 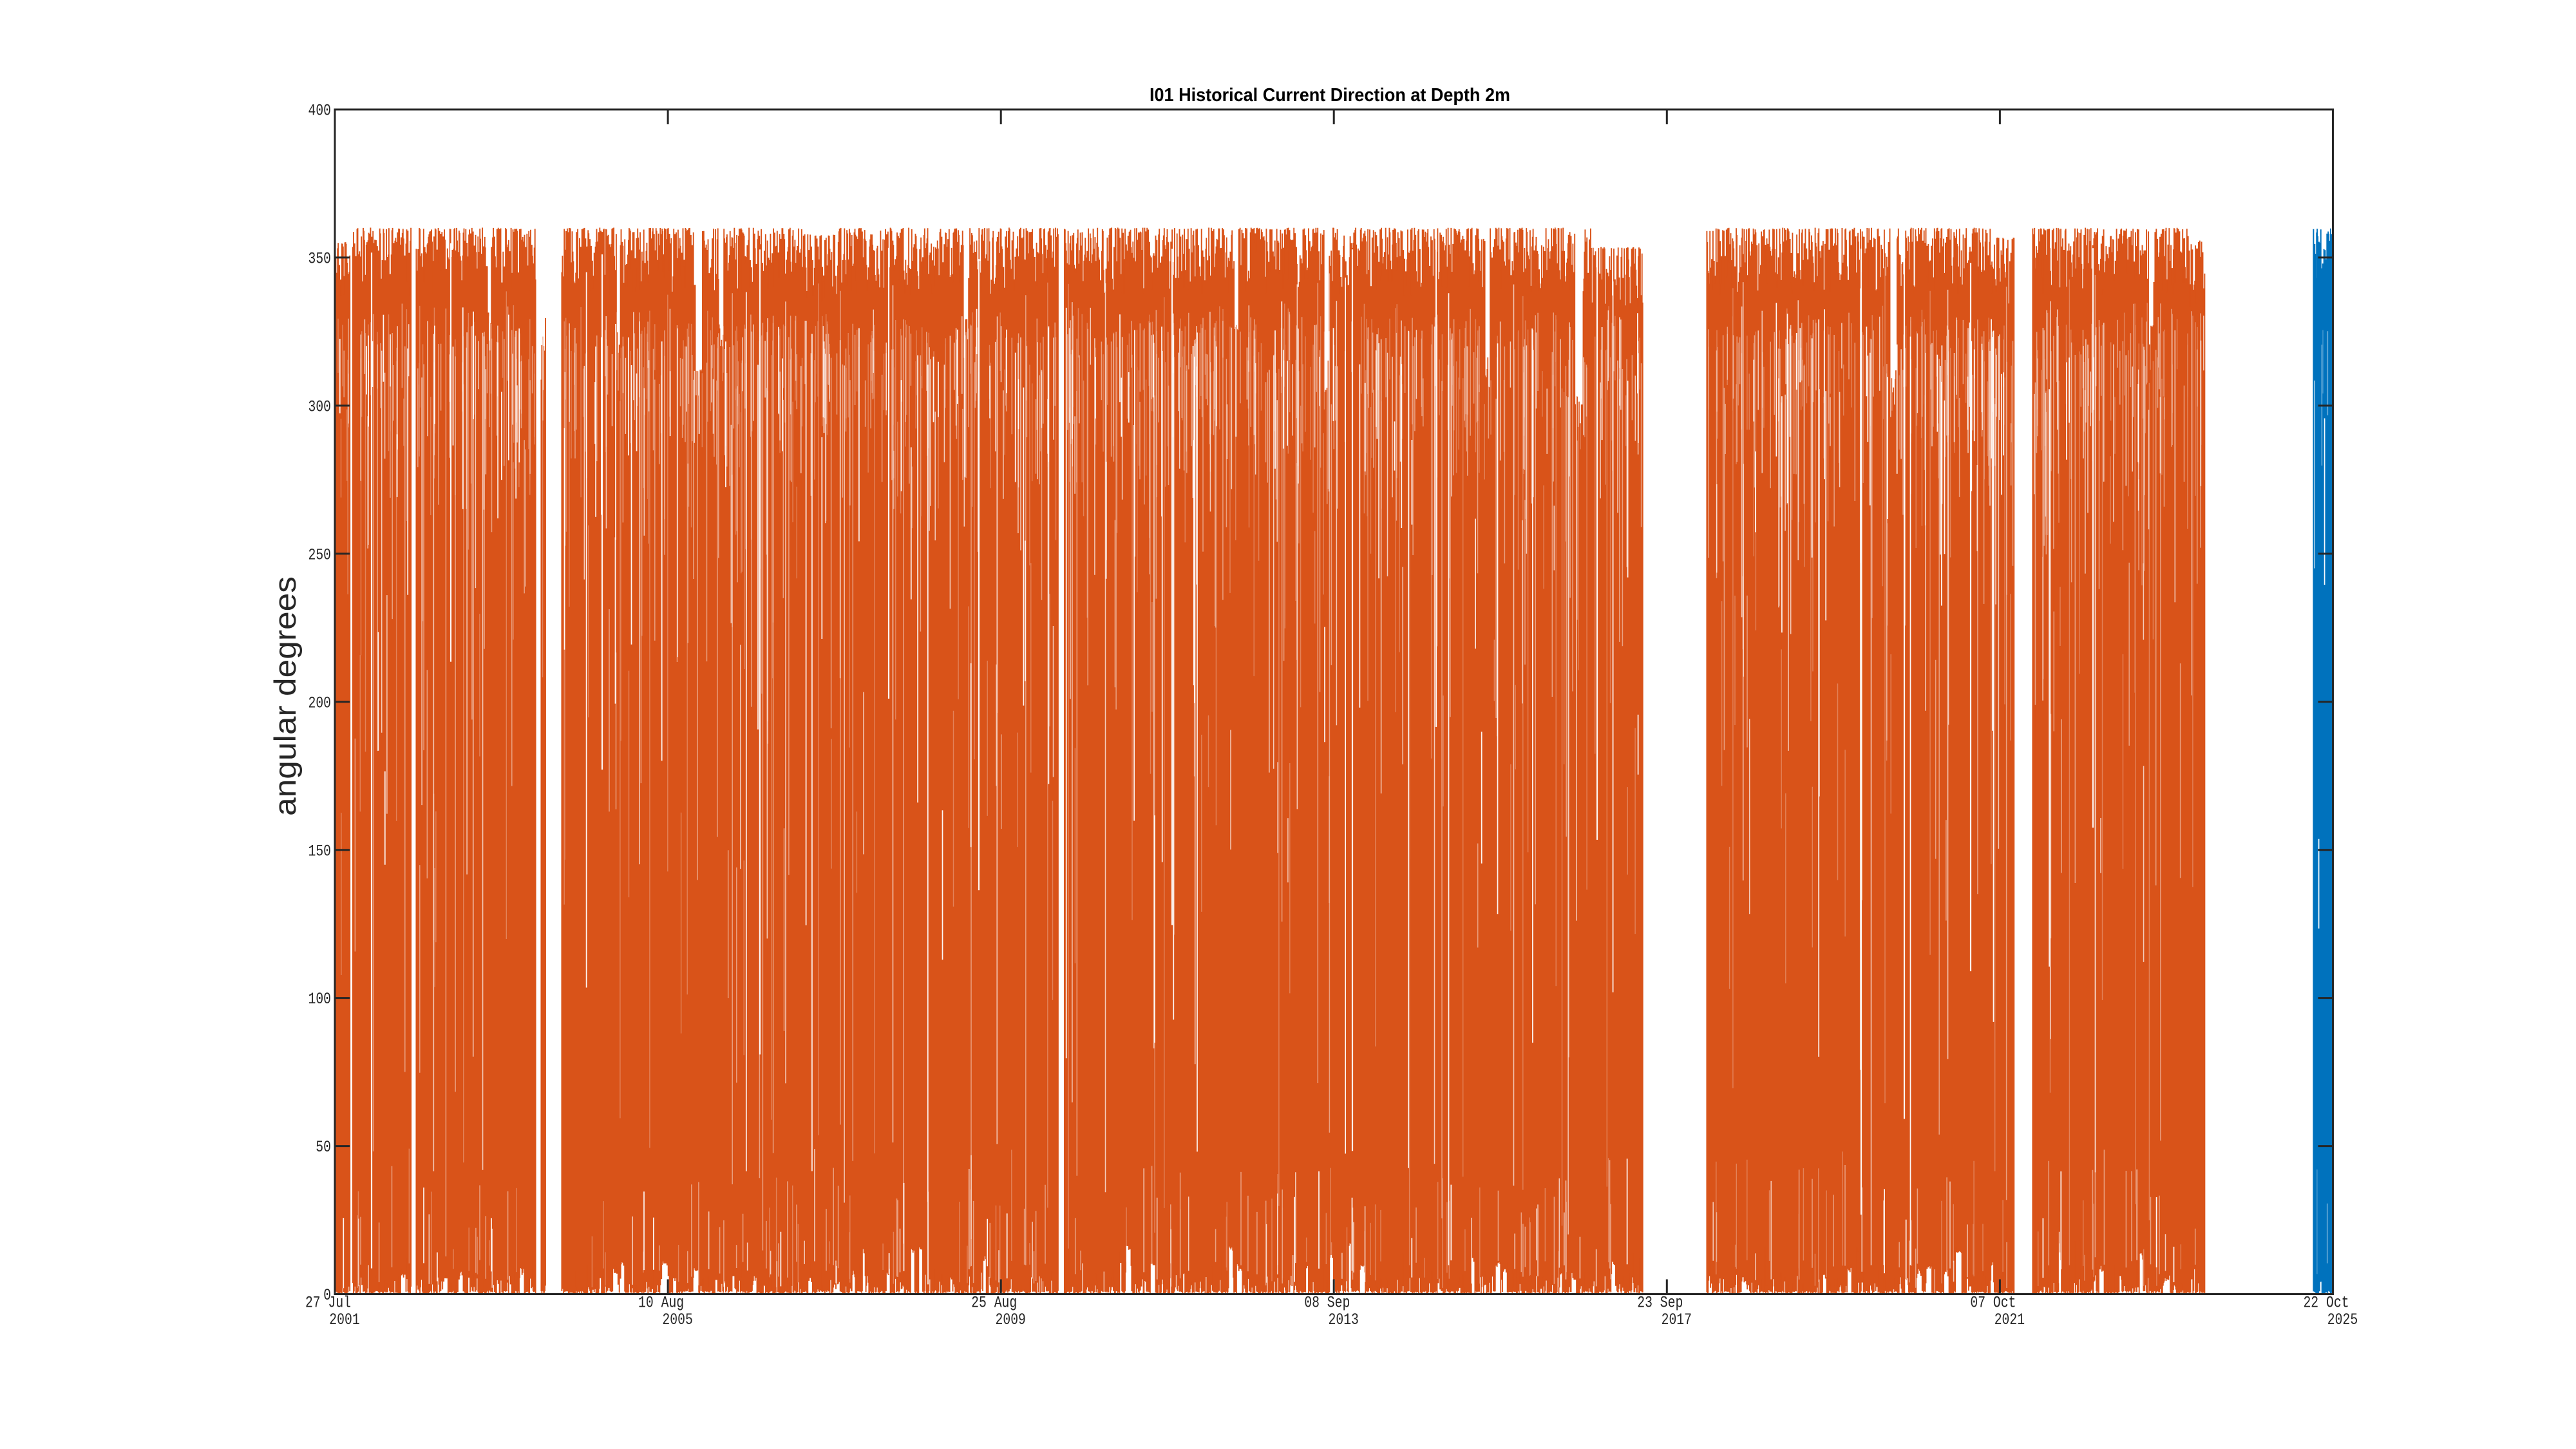 What do you see at coordinates (1344, 1320) in the screenshot?
I see `svg-text: 2013` at bounding box center [1344, 1320].